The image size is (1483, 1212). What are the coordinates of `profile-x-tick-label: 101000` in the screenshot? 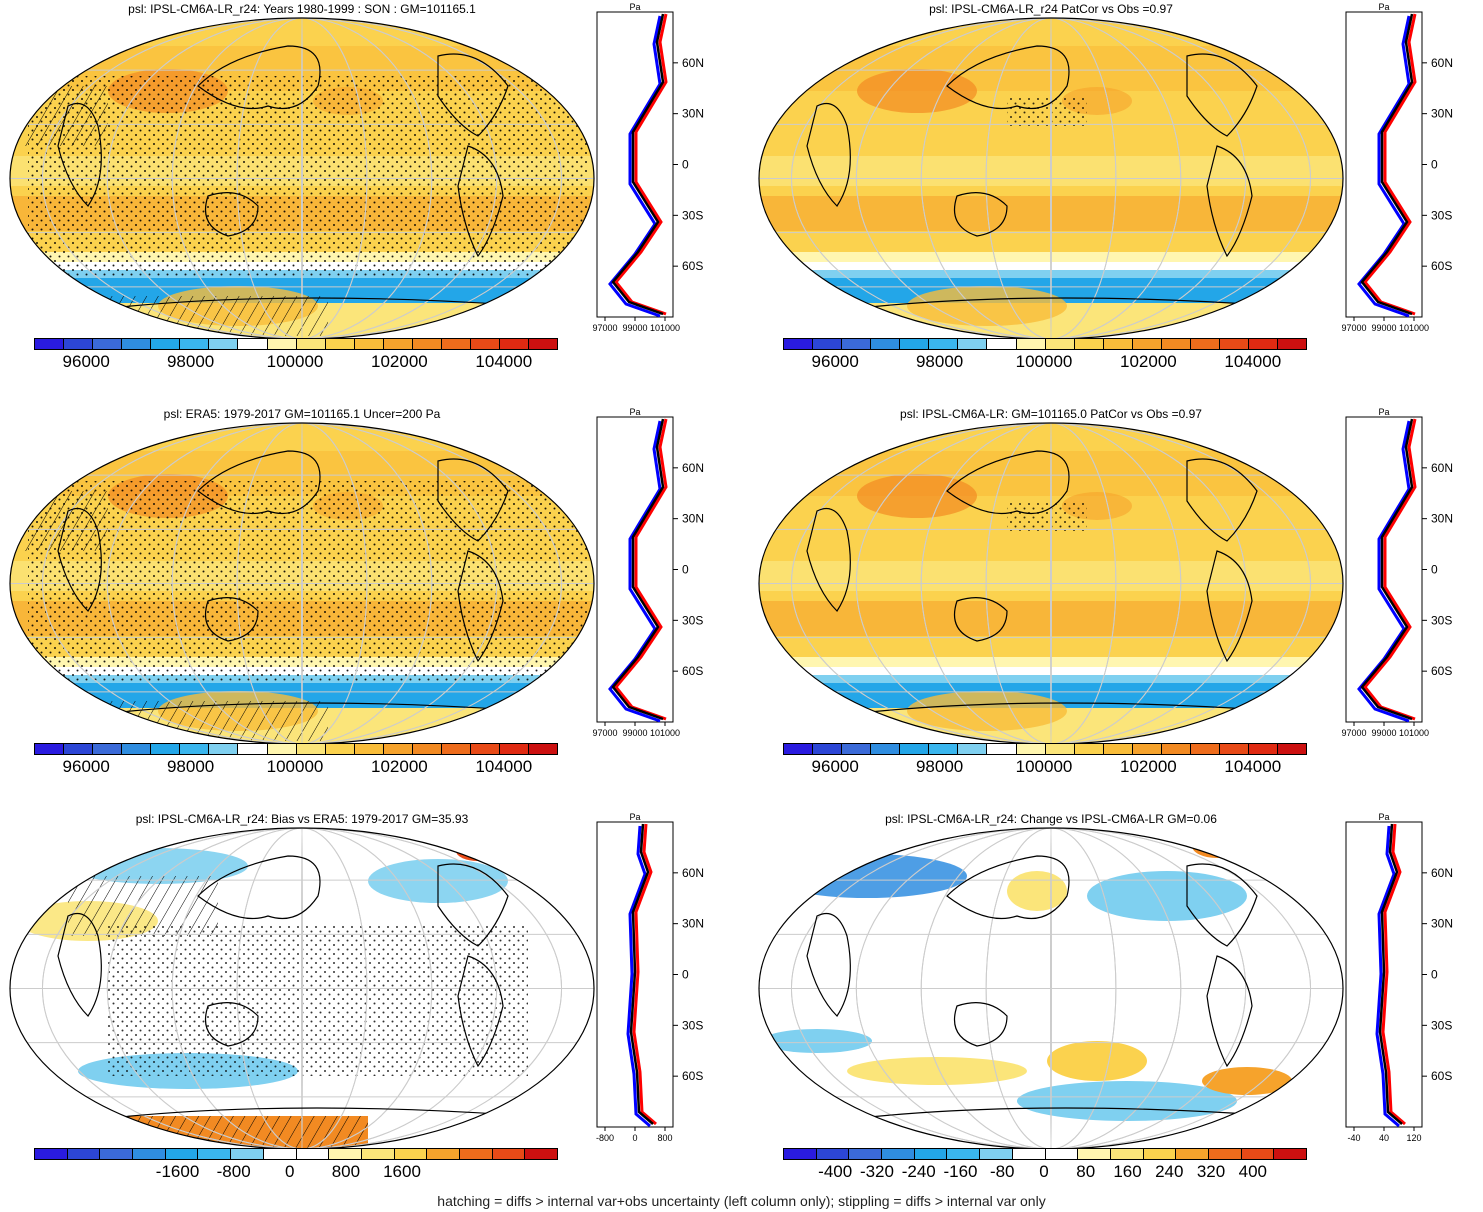 It's located at (1414, 732).